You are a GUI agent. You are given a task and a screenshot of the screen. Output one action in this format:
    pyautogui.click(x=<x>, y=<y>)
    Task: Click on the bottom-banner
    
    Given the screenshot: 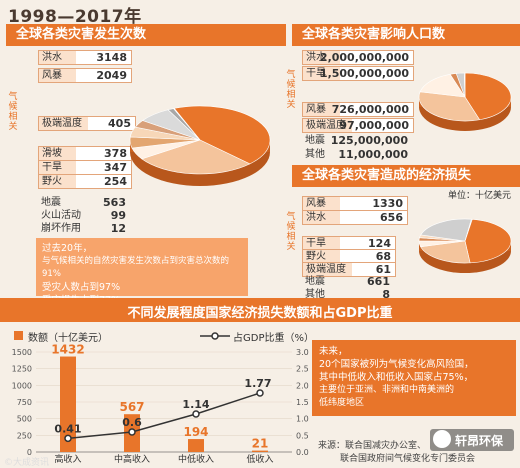 What is the action you would take?
    pyautogui.click(x=260, y=310)
    